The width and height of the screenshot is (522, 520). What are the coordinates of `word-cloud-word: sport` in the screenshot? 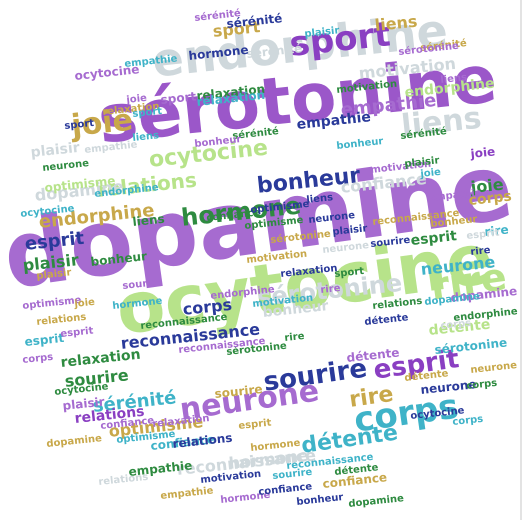 It's located at (178, 98).